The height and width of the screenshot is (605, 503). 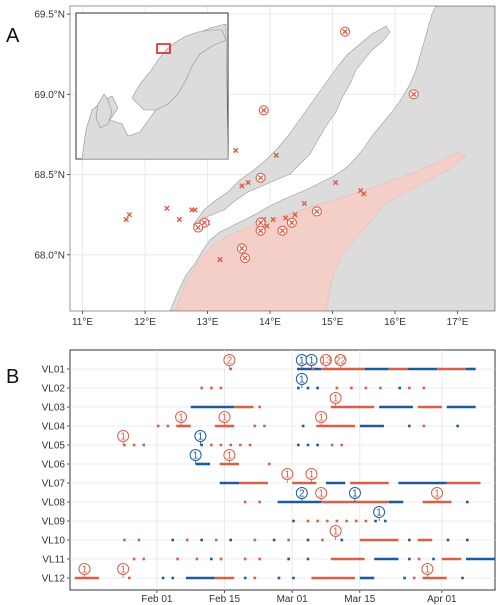 What do you see at coordinates (163, 48) in the screenshot?
I see `inset-study-area-box` at bounding box center [163, 48].